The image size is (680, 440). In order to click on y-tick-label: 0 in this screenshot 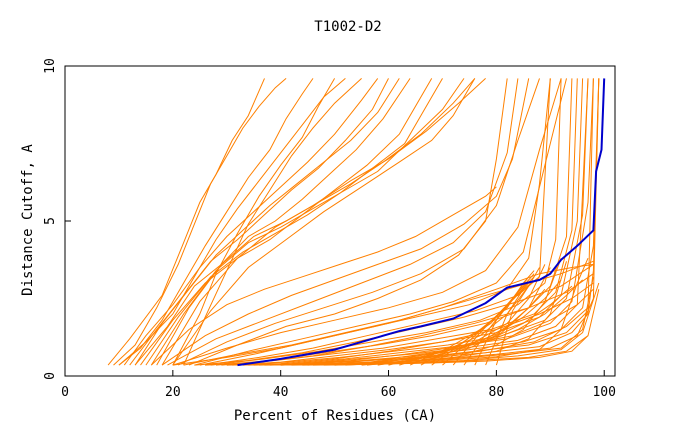, I will do `click(50, 376)`.